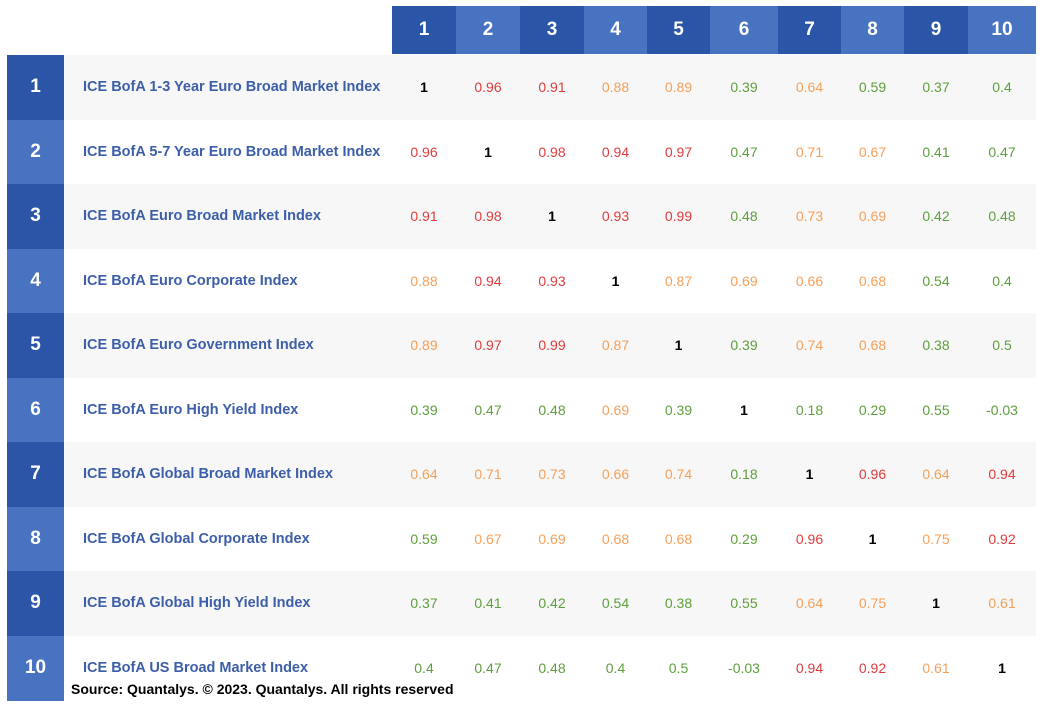  What do you see at coordinates (424, 345) in the screenshot?
I see `matrix-cell: 0.89` at bounding box center [424, 345].